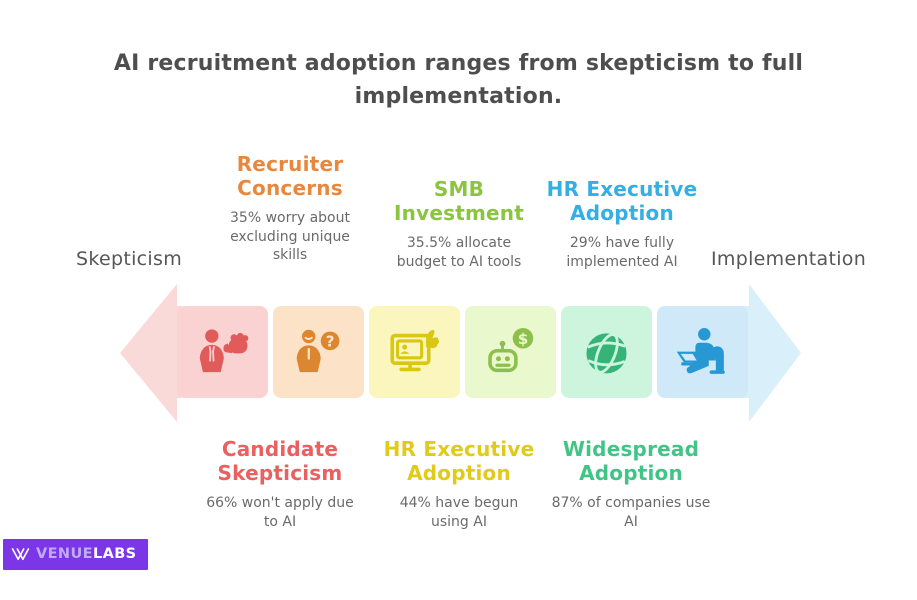 This screenshot has height=600, width=917. Describe the element at coordinates (280, 461) in the screenshot. I see `callout-heading: Candidate Skepticism` at that location.